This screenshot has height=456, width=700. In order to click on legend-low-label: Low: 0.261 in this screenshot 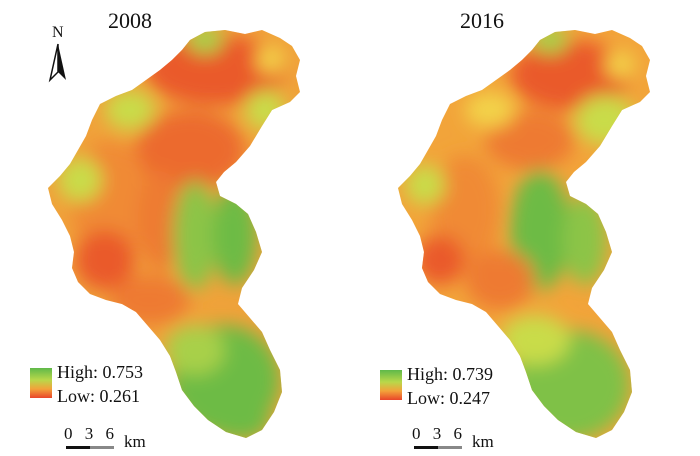, I will do `click(98, 396)`.